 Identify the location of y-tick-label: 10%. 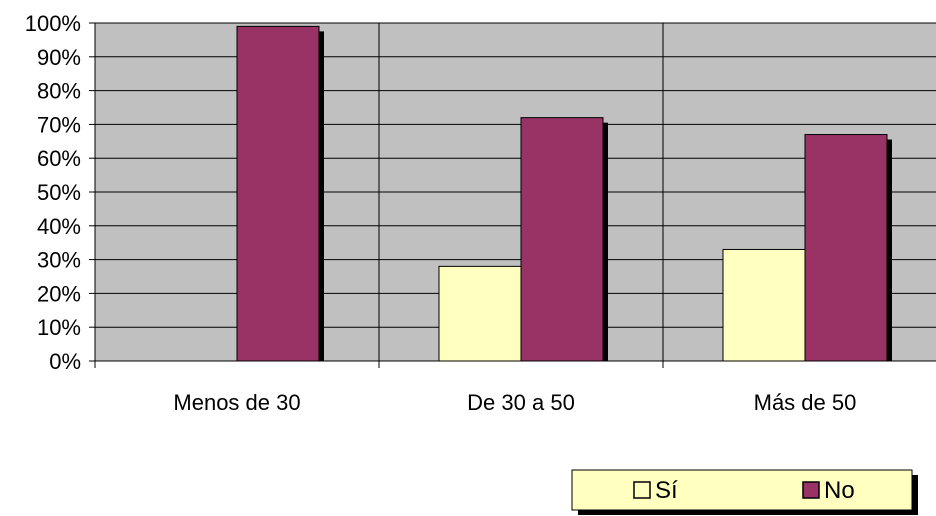
(59, 327).